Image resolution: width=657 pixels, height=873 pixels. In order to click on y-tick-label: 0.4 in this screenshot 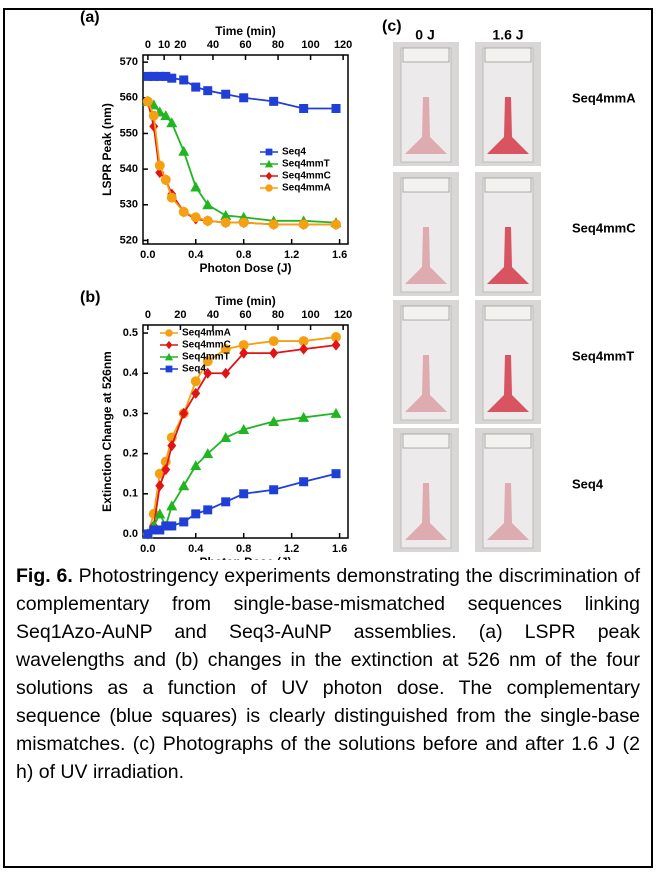, I will do `click(131, 373)`.